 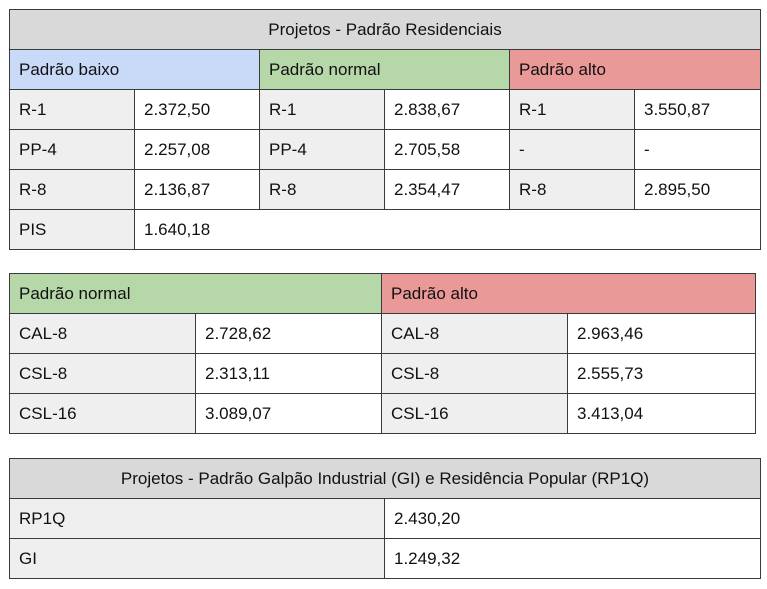 What do you see at coordinates (197, 558) in the screenshot?
I see `label-cell: GI` at bounding box center [197, 558].